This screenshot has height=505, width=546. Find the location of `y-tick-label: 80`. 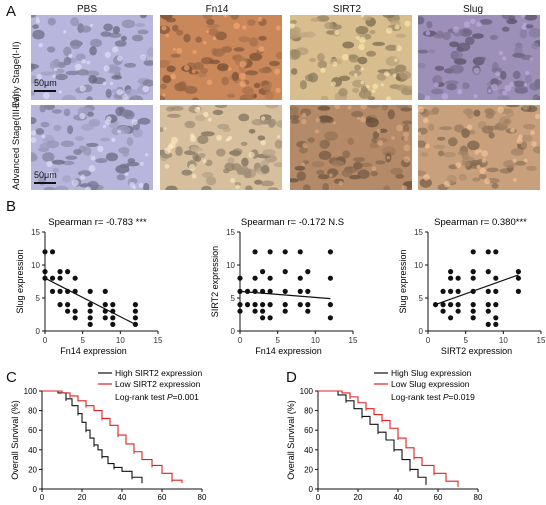

y-tick-label: 80 is located at coordinates (32, 411).